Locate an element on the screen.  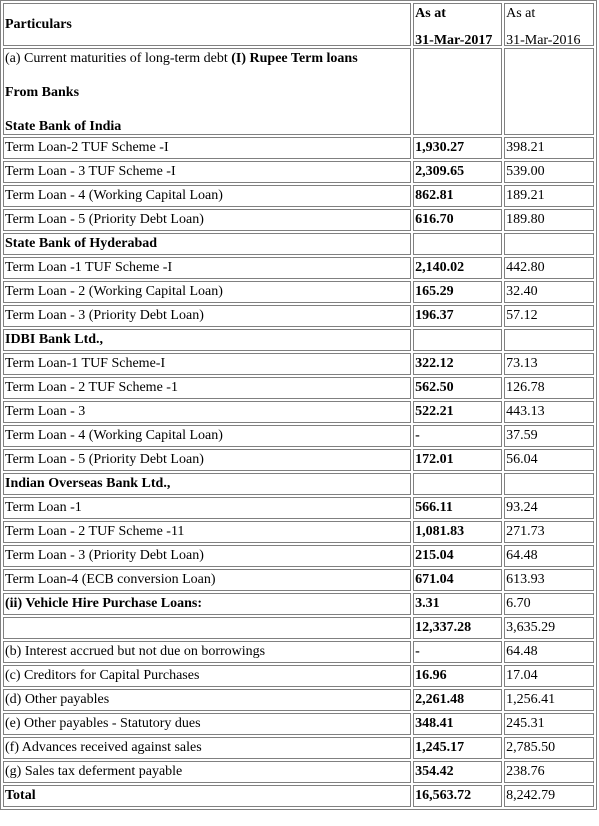
row-label is located at coordinates (207, 628).